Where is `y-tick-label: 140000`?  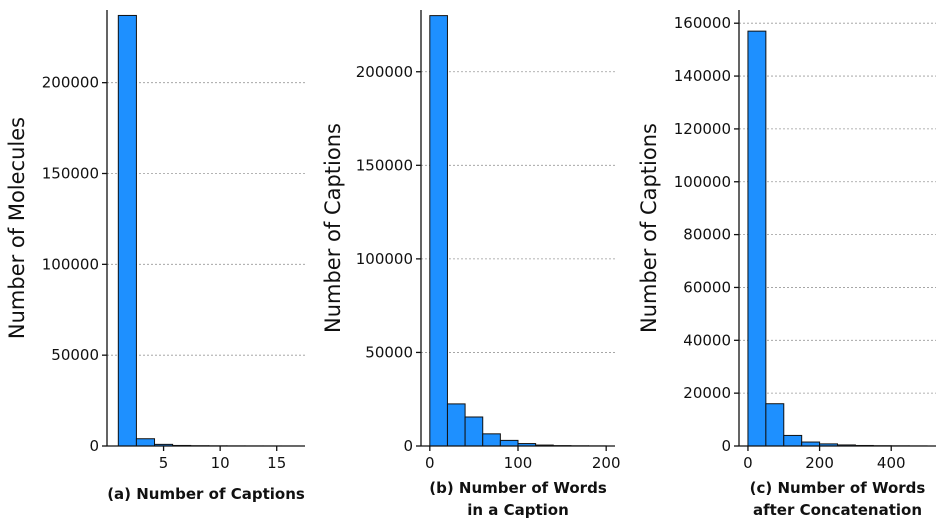 y-tick-label: 140000 is located at coordinates (702, 76).